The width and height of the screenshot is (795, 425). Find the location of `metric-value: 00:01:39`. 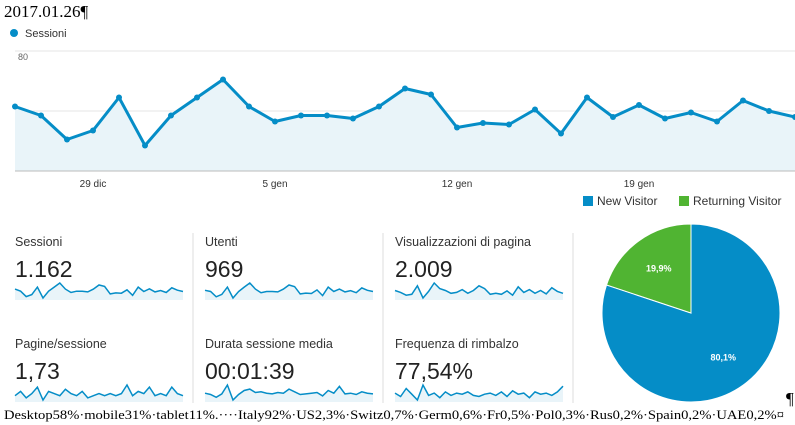

metric-value: 00:01:39 is located at coordinates (250, 371).